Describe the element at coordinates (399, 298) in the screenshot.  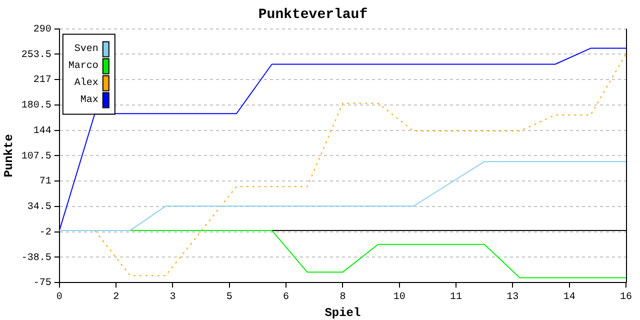
I see `x-tick-label: 10` at that location.